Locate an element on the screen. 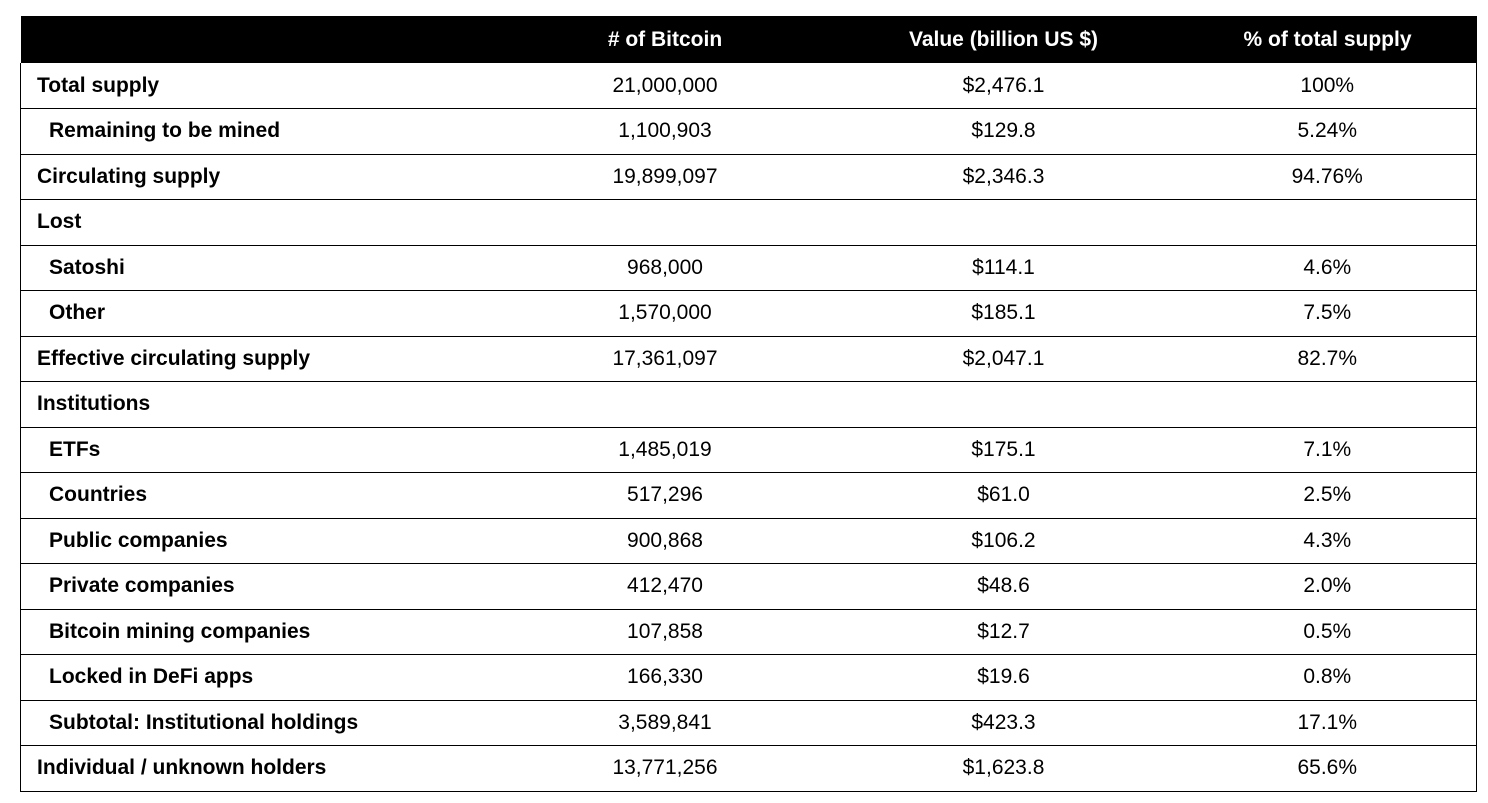 The image size is (1488, 803). value-cell: $114.1 is located at coordinates (1003, 268).